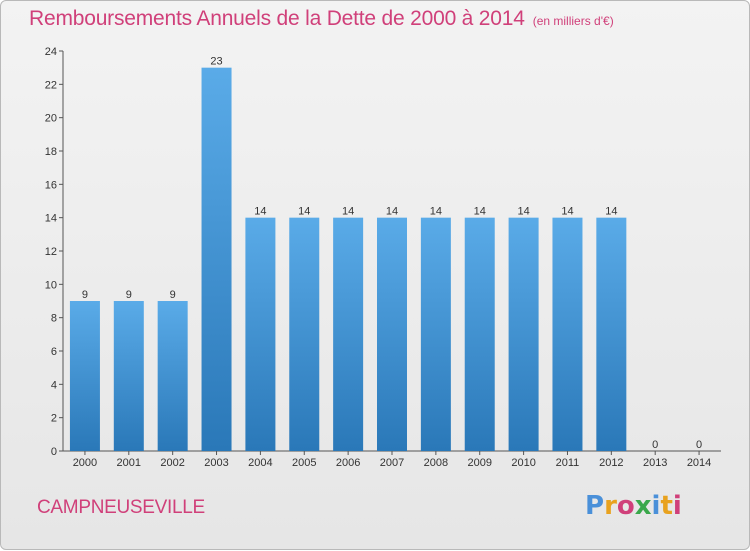 The width and height of the screenshot is (750, 551). Describe the element at coordinates (54, 419) in the screenshot. I see `y-tick-label: 2` at that location.